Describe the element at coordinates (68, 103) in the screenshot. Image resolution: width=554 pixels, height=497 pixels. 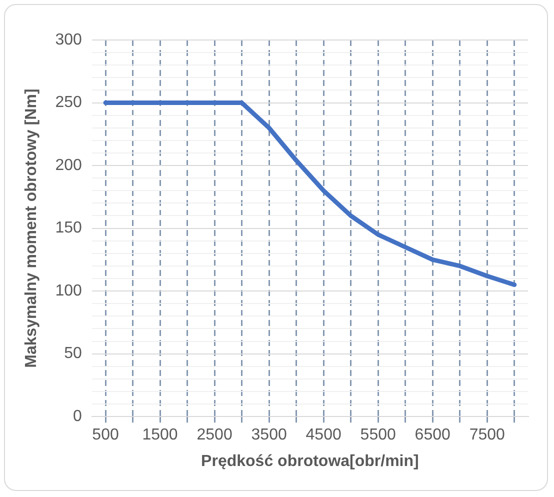
I see `y-tick-label: 250` at that location.